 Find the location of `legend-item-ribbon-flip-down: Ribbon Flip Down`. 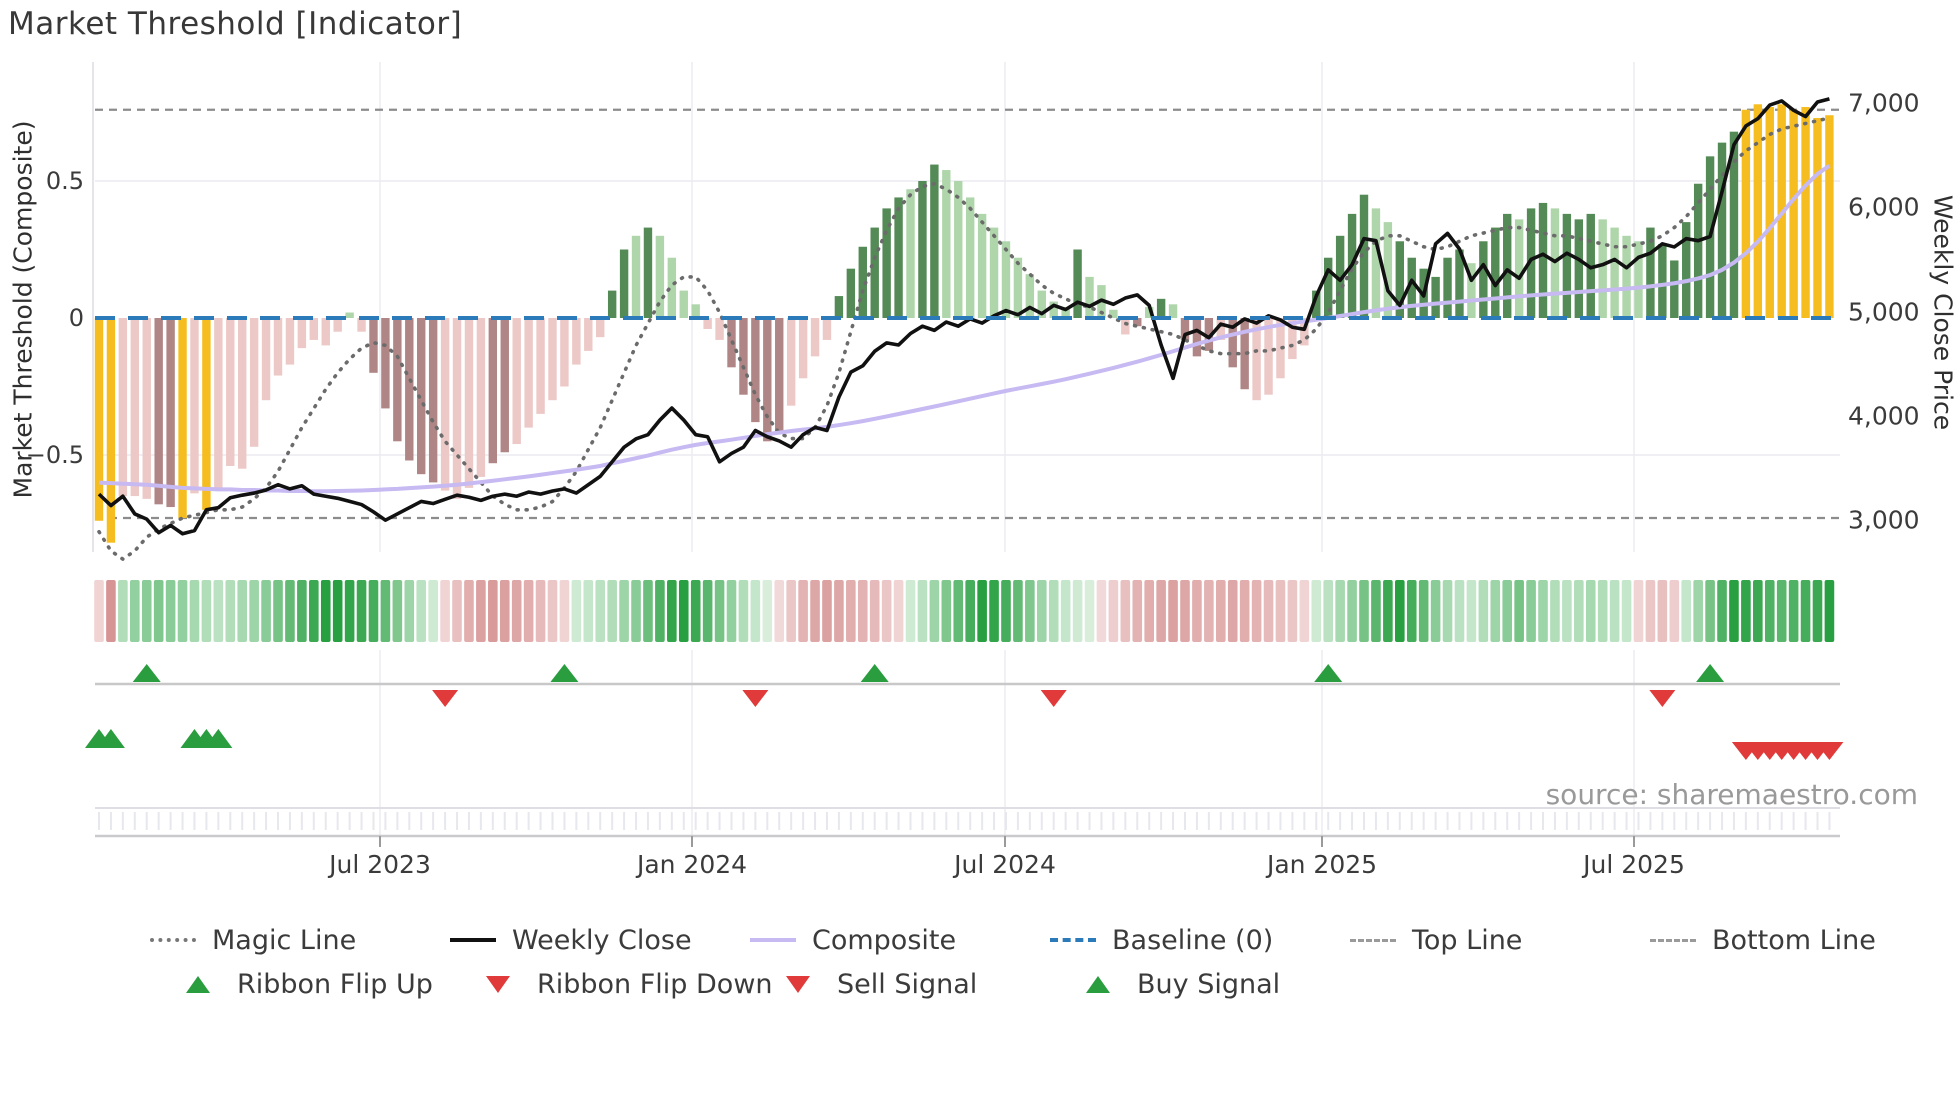

legend-item-ribbon-flip-down: Ribbon Flip Down is located at coordinates (625, 984).